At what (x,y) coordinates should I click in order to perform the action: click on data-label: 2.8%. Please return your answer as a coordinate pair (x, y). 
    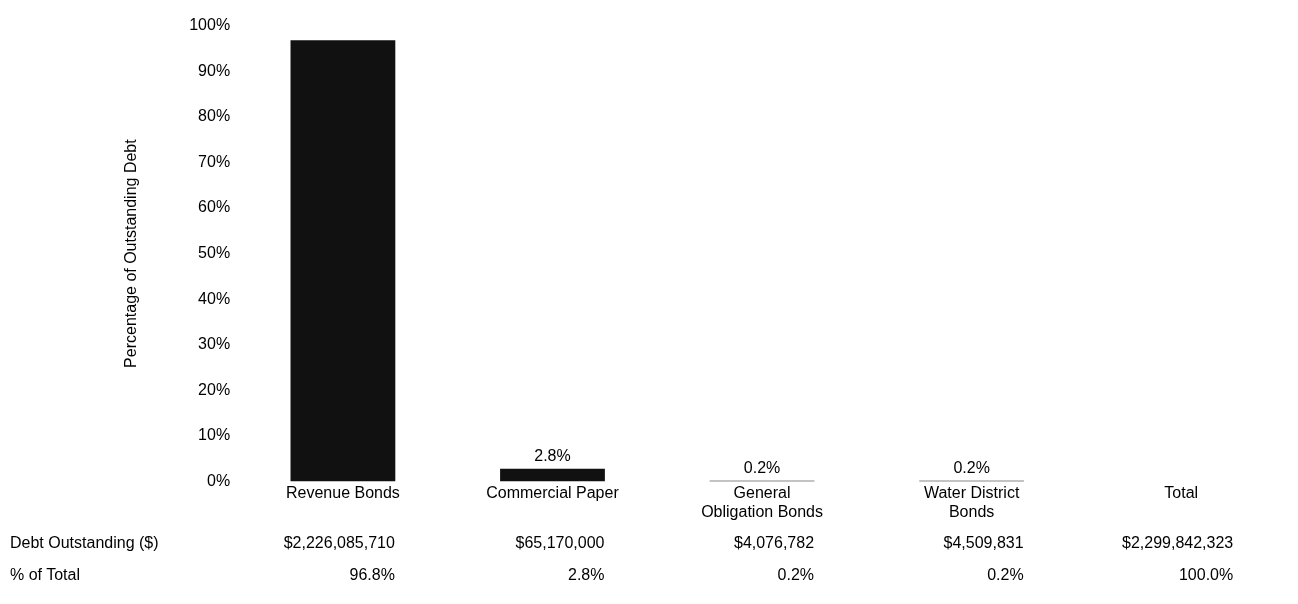
    Looking at the image, I should click on (552, 456).